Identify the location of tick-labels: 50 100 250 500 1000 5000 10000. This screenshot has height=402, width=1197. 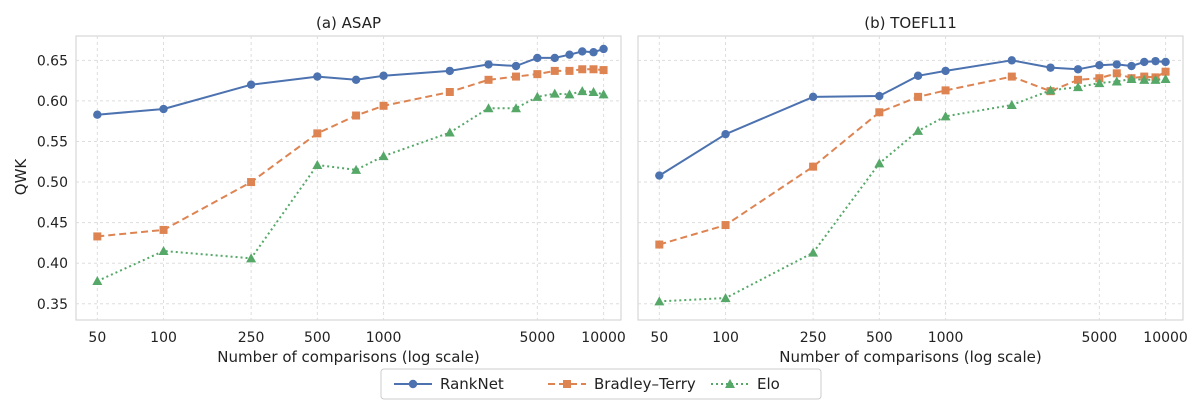
(918, 338).